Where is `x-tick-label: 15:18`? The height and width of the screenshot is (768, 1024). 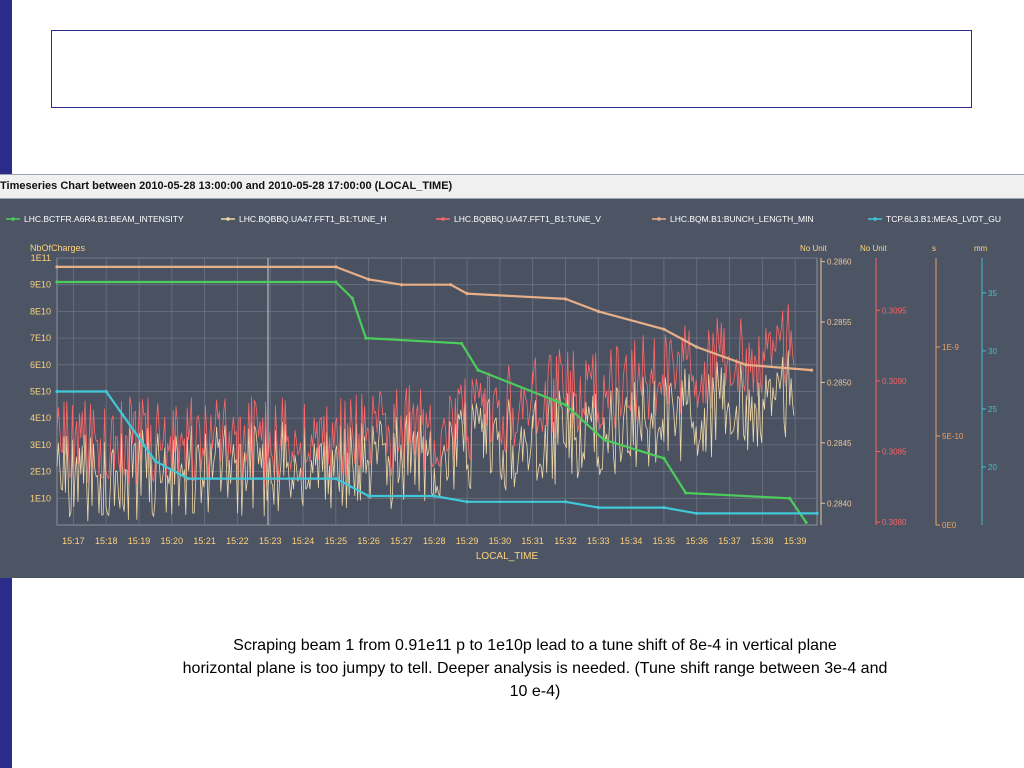 x-tick-label: 15:18 is located at coordinates (106, 541).